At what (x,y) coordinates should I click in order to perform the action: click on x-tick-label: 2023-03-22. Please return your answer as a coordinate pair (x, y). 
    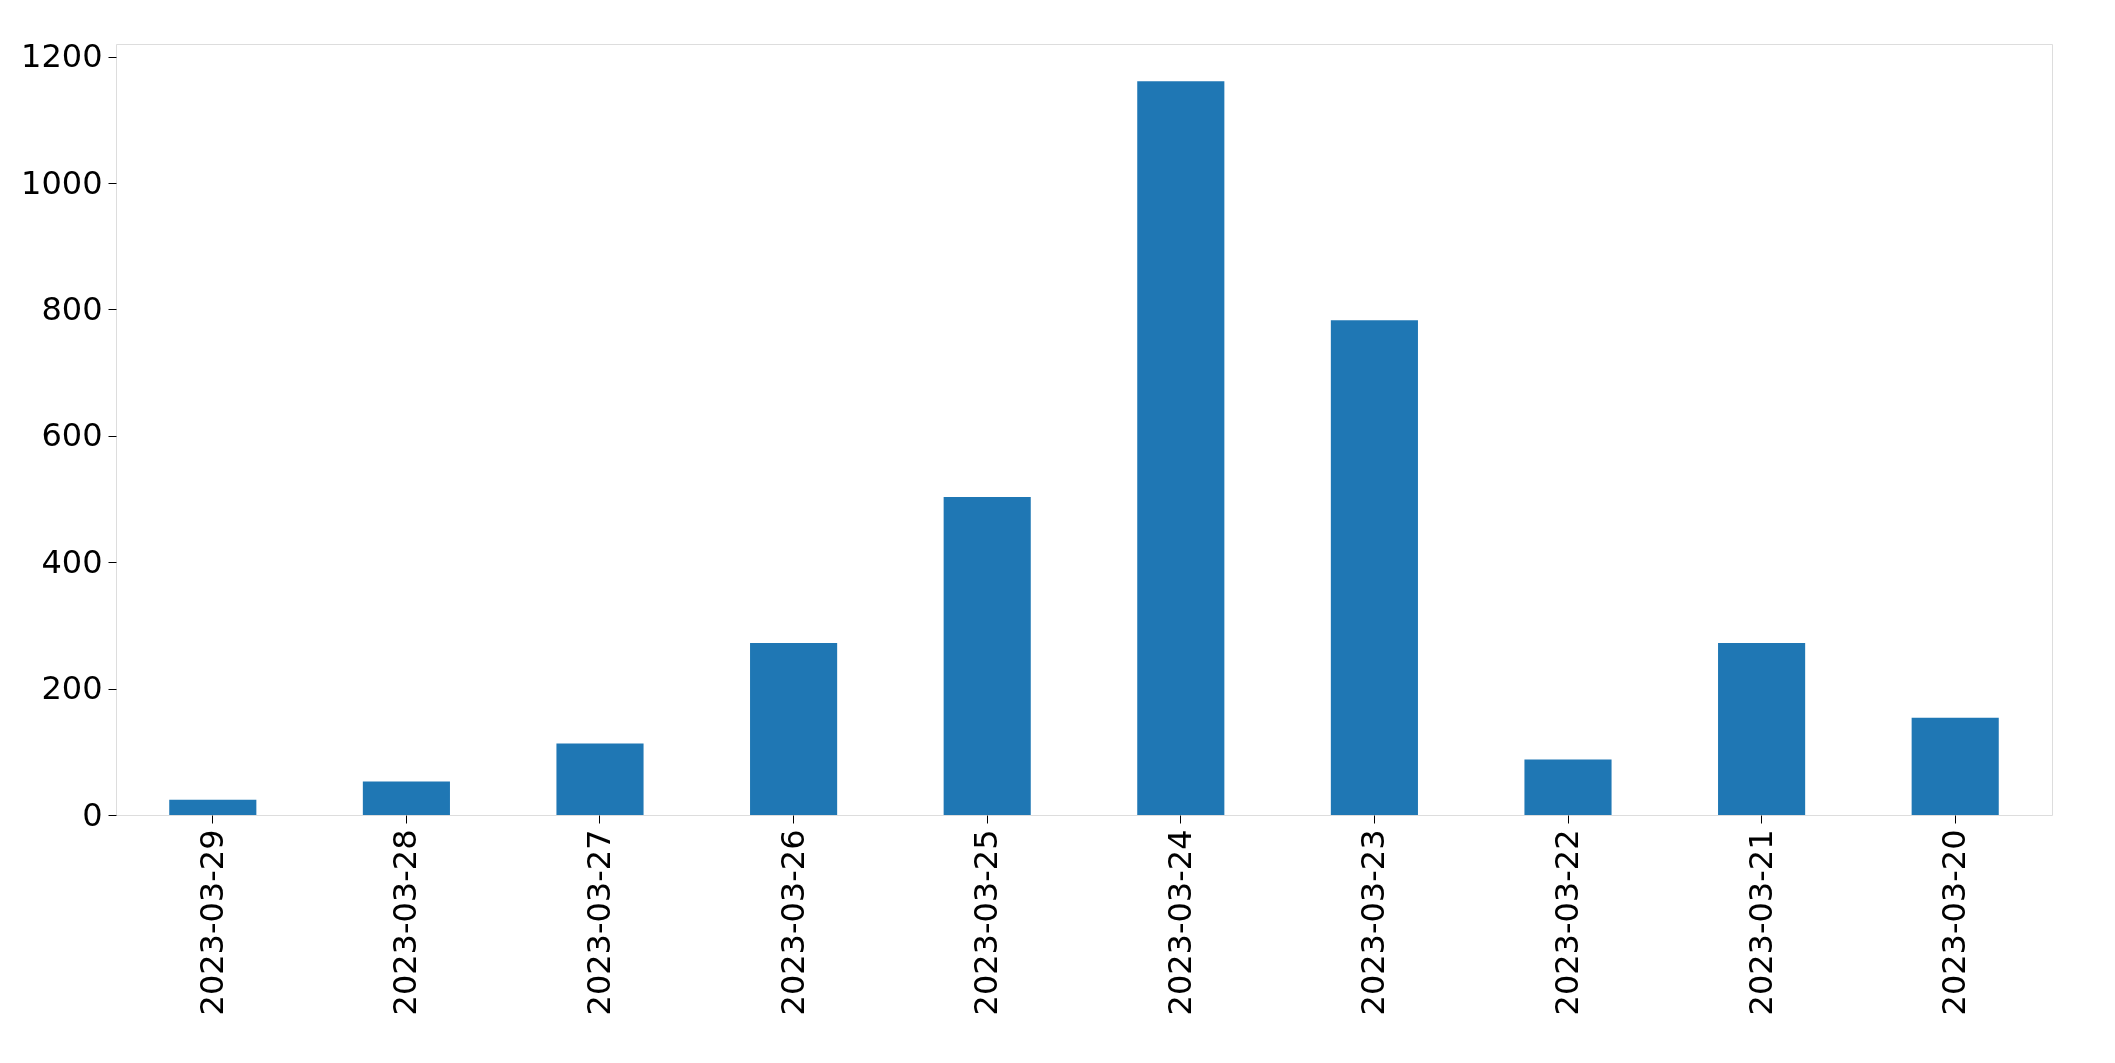
    Looking at the image, I should click on (1567, 922).